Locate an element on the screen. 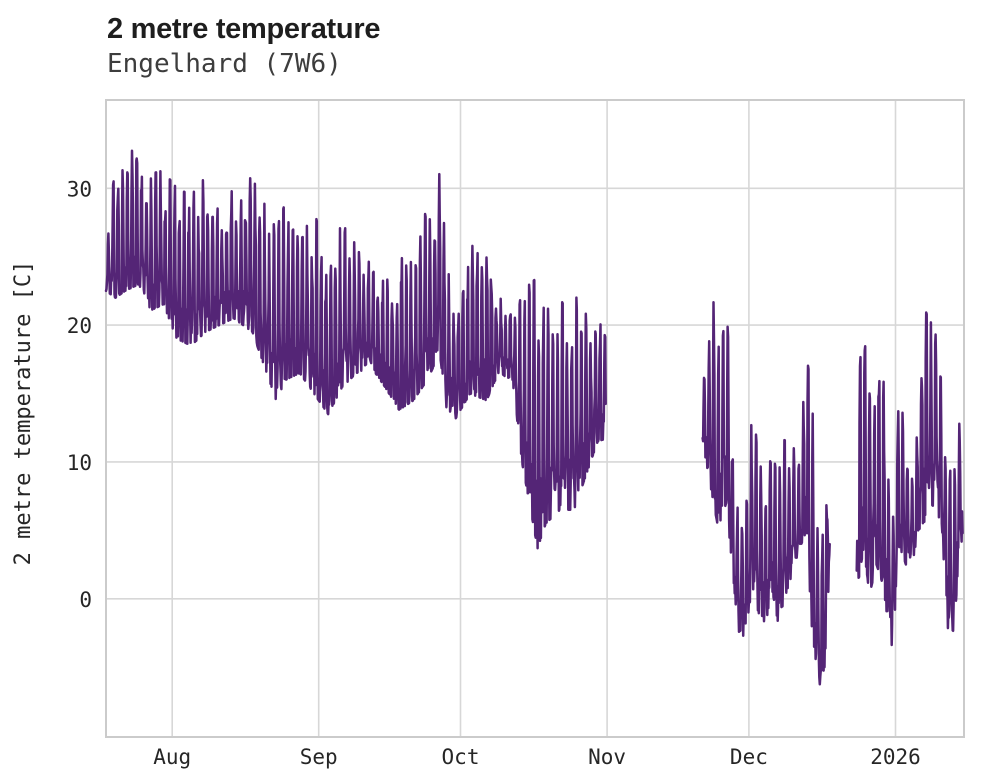  chart-title: 2 metre temperature is located at coordinates (244, 29).